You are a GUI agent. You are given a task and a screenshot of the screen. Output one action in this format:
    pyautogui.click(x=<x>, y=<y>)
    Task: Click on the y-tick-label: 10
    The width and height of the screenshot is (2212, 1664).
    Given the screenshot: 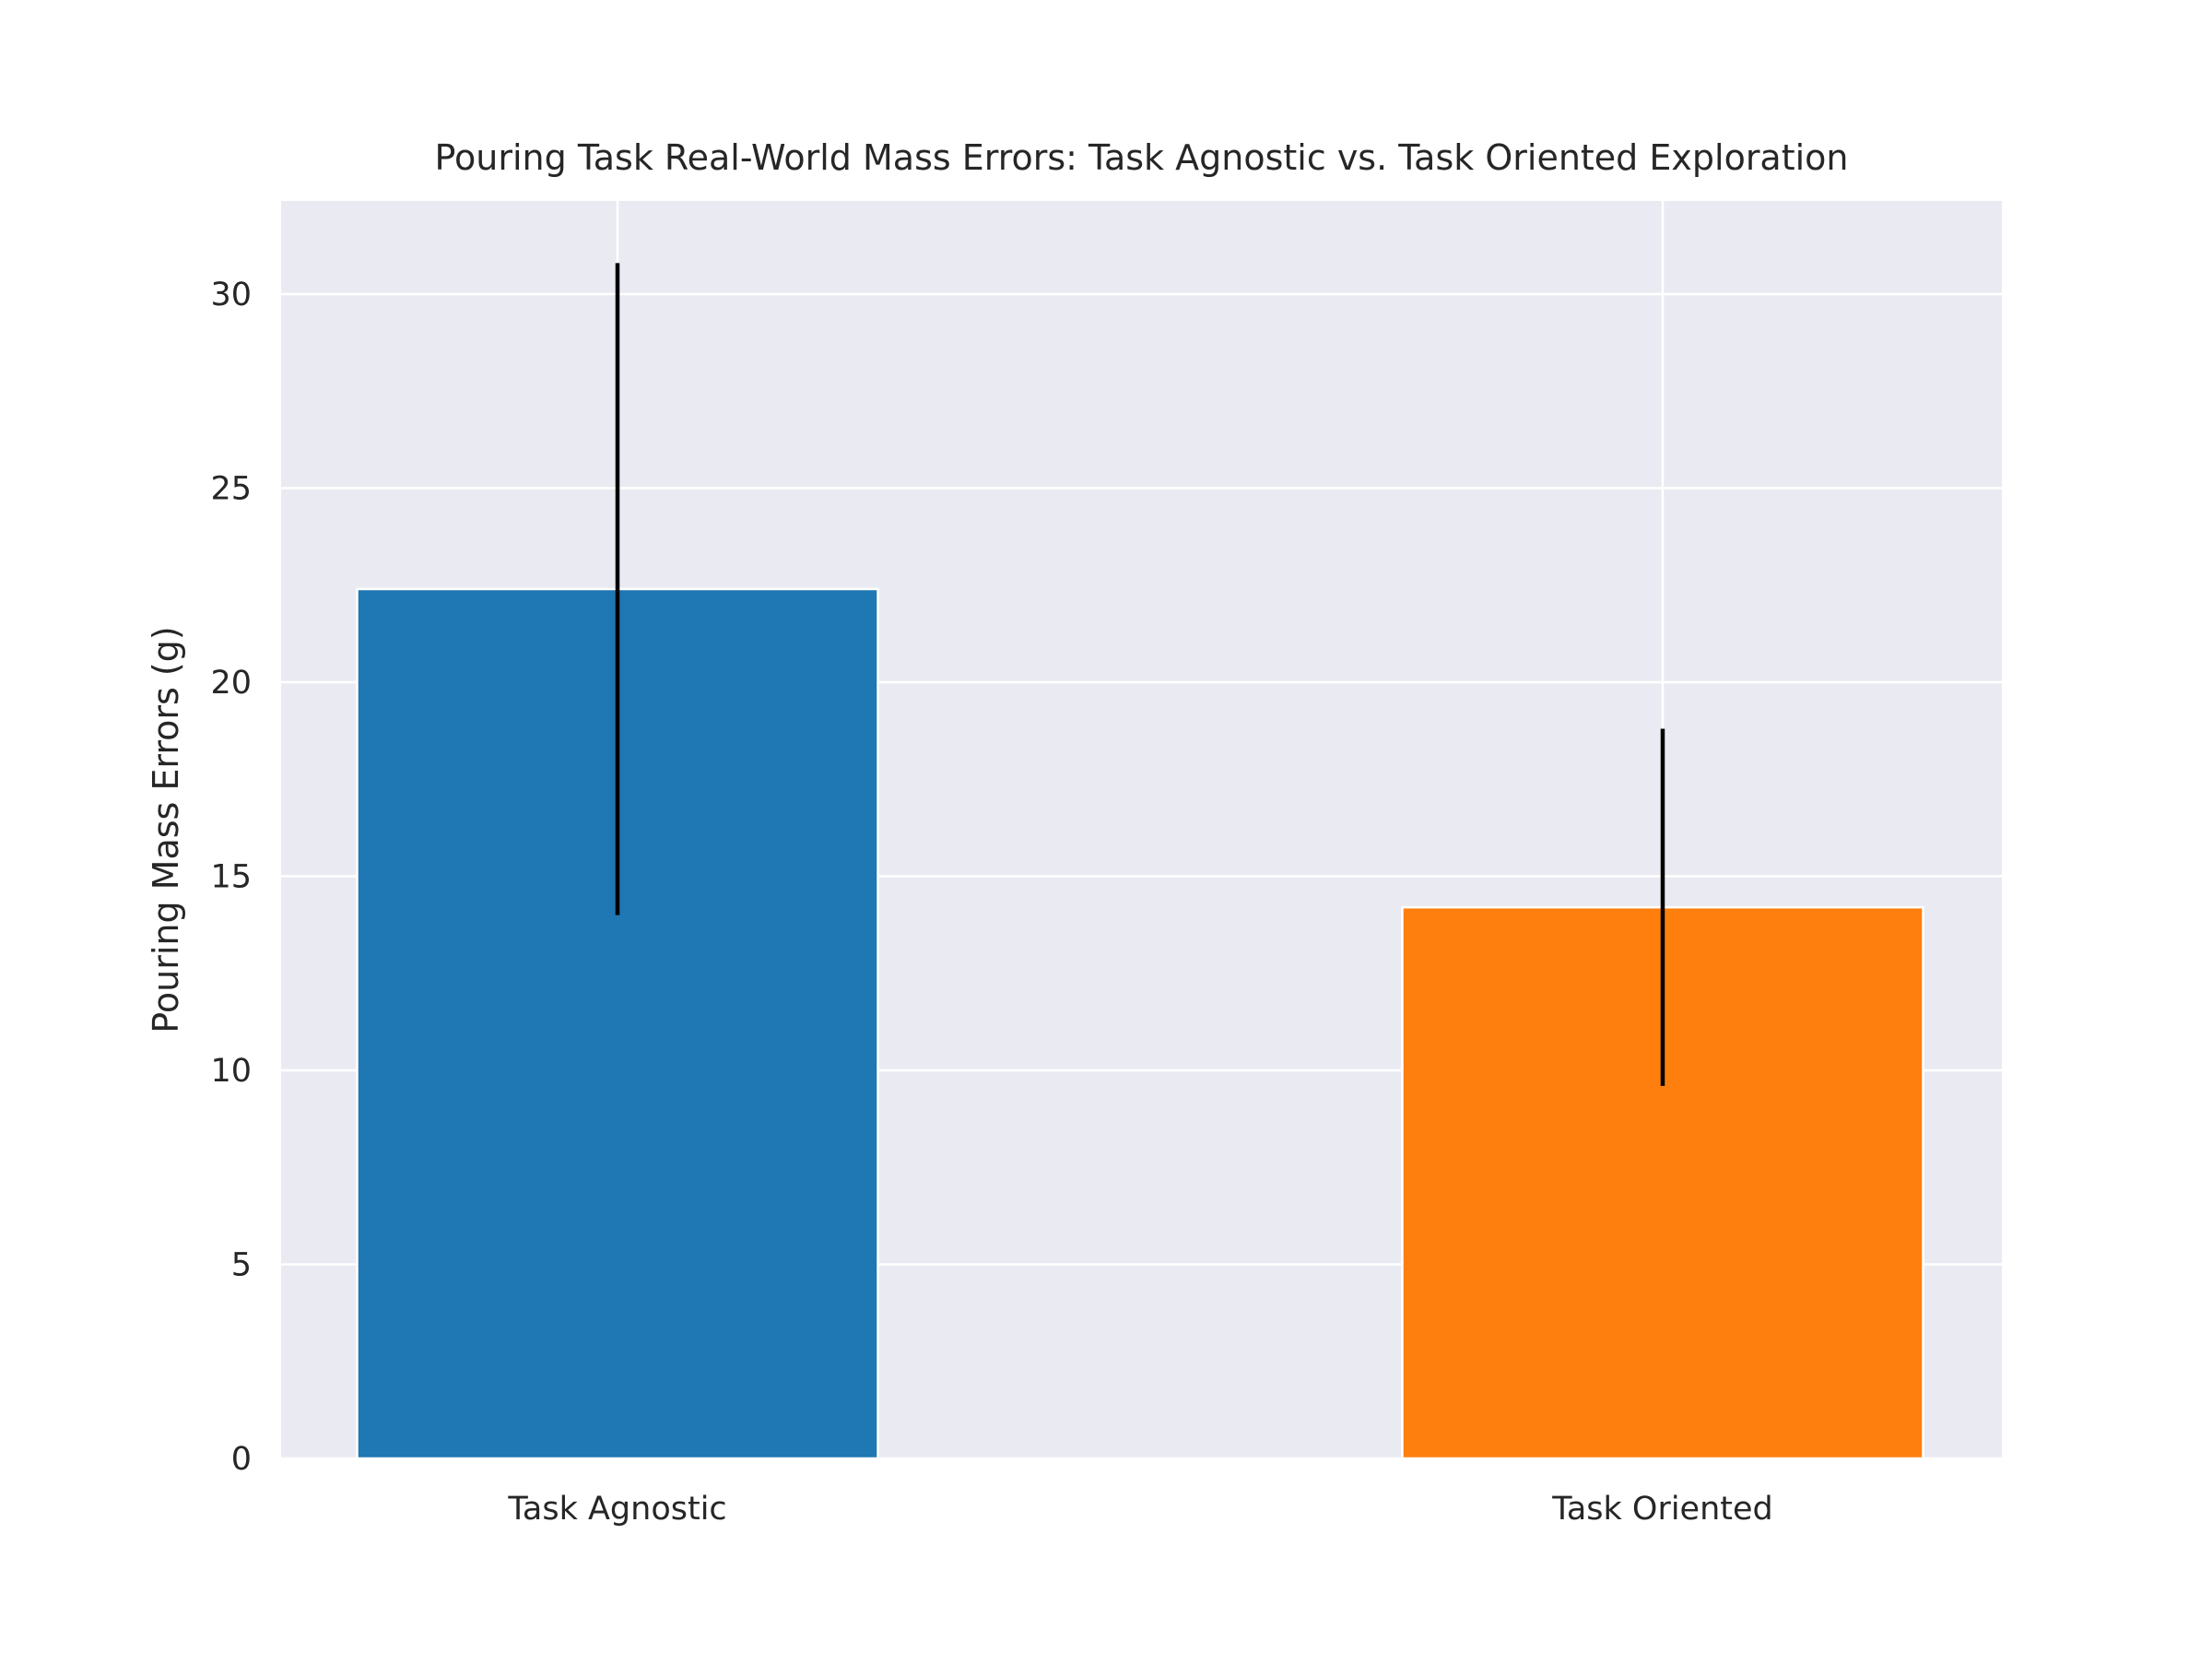 What is the action you would take?
    pyautogui.click(x=231, y=1071)
    